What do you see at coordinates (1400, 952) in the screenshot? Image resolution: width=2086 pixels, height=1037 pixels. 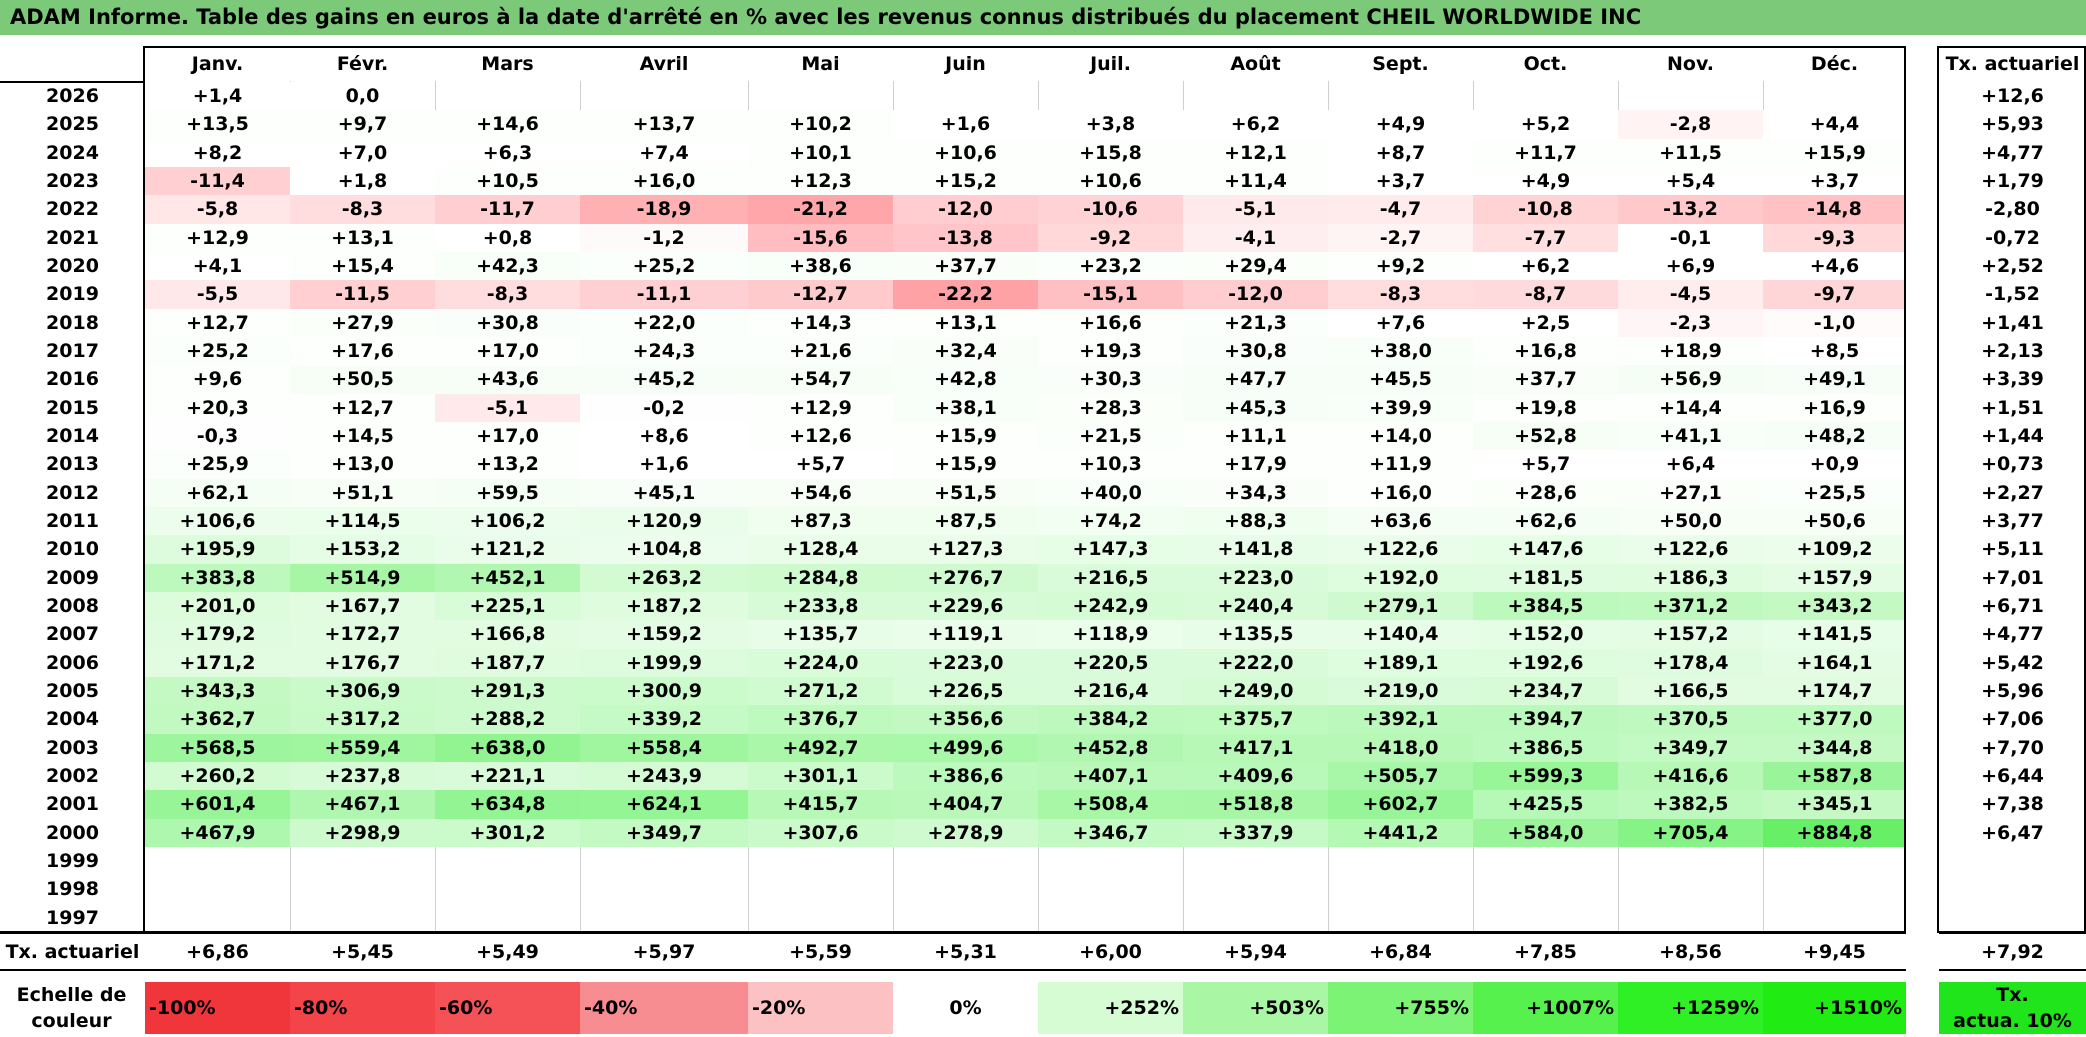 I see `footer-value: +6,84` at bounding box center [1400, 952].